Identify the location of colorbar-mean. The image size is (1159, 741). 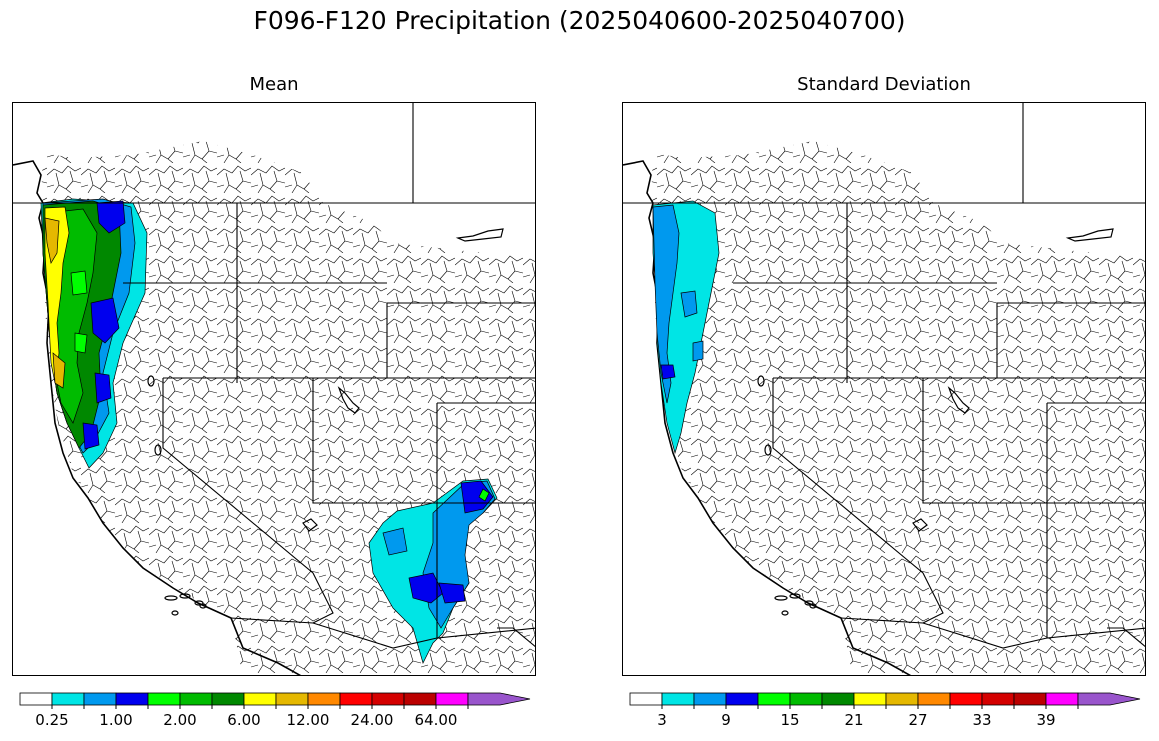
(275, 699).